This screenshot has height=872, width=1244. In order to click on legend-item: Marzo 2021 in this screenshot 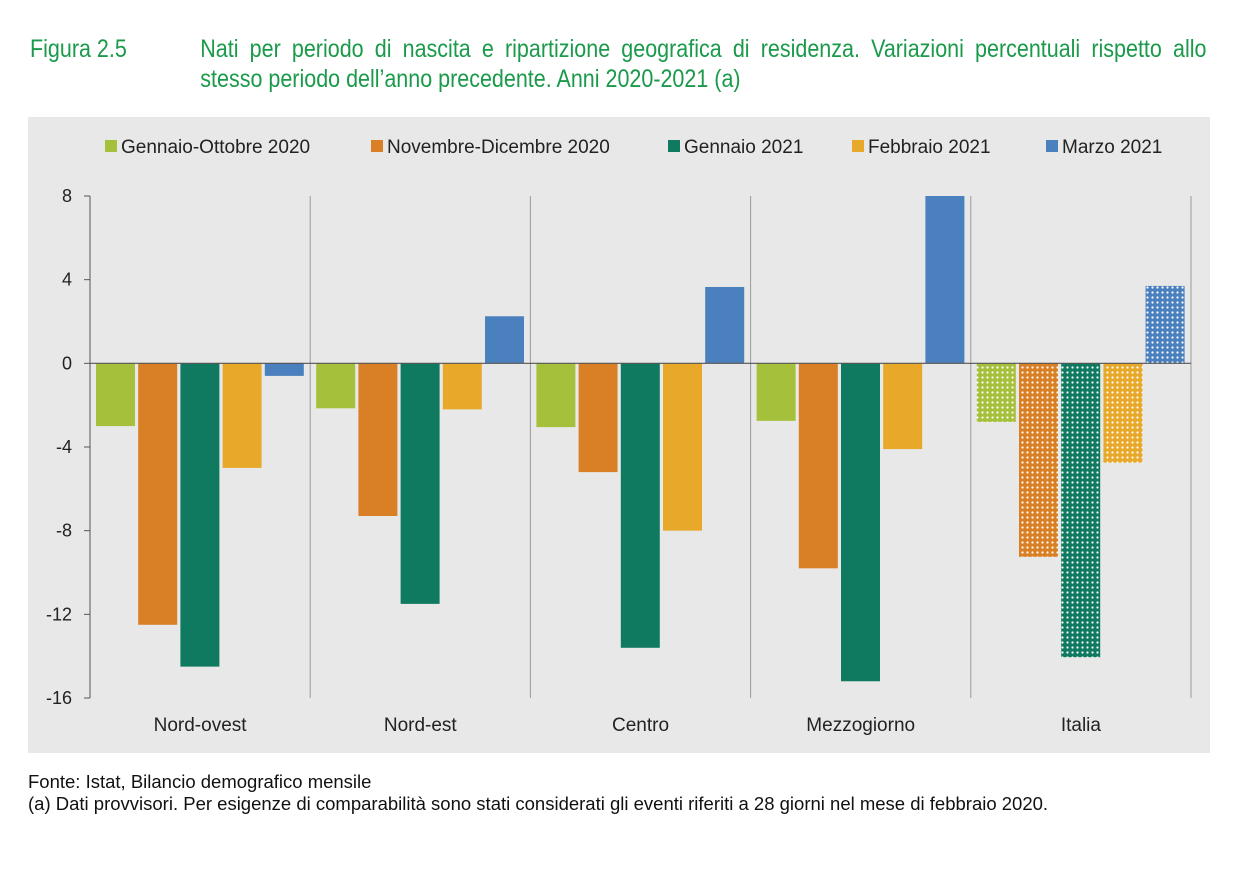, I will do `click(1104, 147)`.